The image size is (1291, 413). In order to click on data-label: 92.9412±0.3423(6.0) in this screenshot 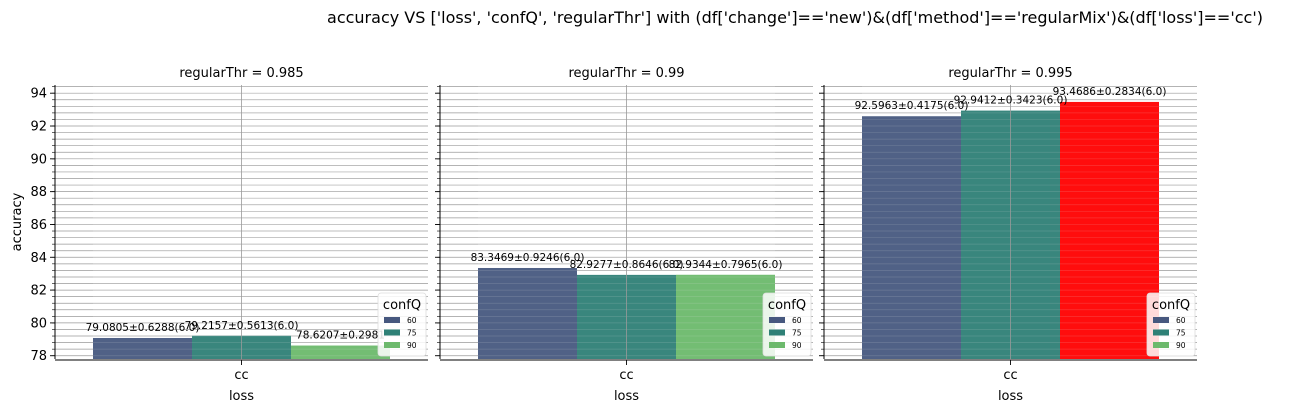, I will do `click(1011, 101)`.